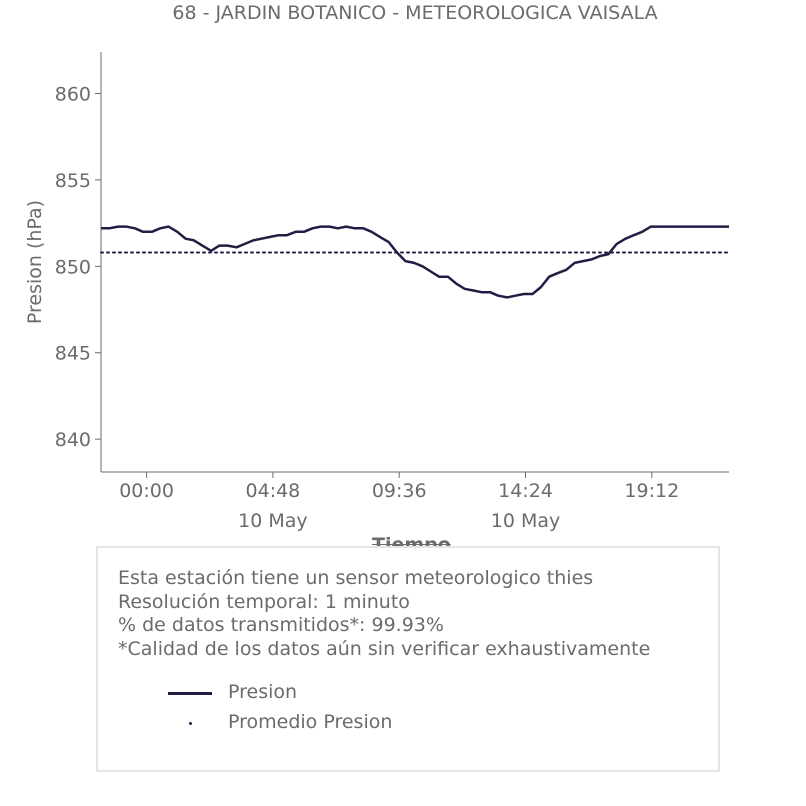  I want to click on y-tick-label: 840, so click(73, 440).